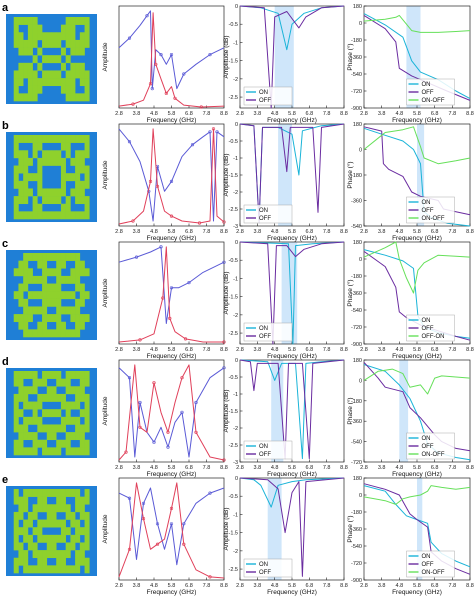 The width and height of the screenshot is (474, 608). Describe the element at coordinates (226, 57) in the screenshot. I see `y-axis-label: Amplitude (dB)` at that location.